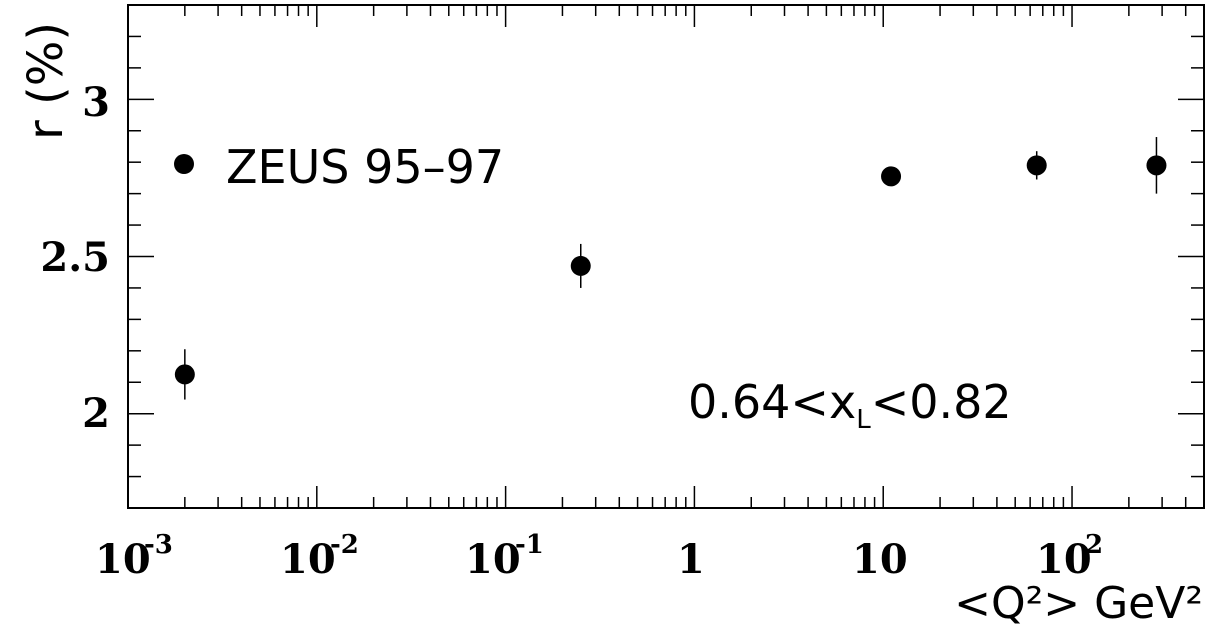  I want to click on x-axis-title: <Q²> GeV², so click(1078, 603).